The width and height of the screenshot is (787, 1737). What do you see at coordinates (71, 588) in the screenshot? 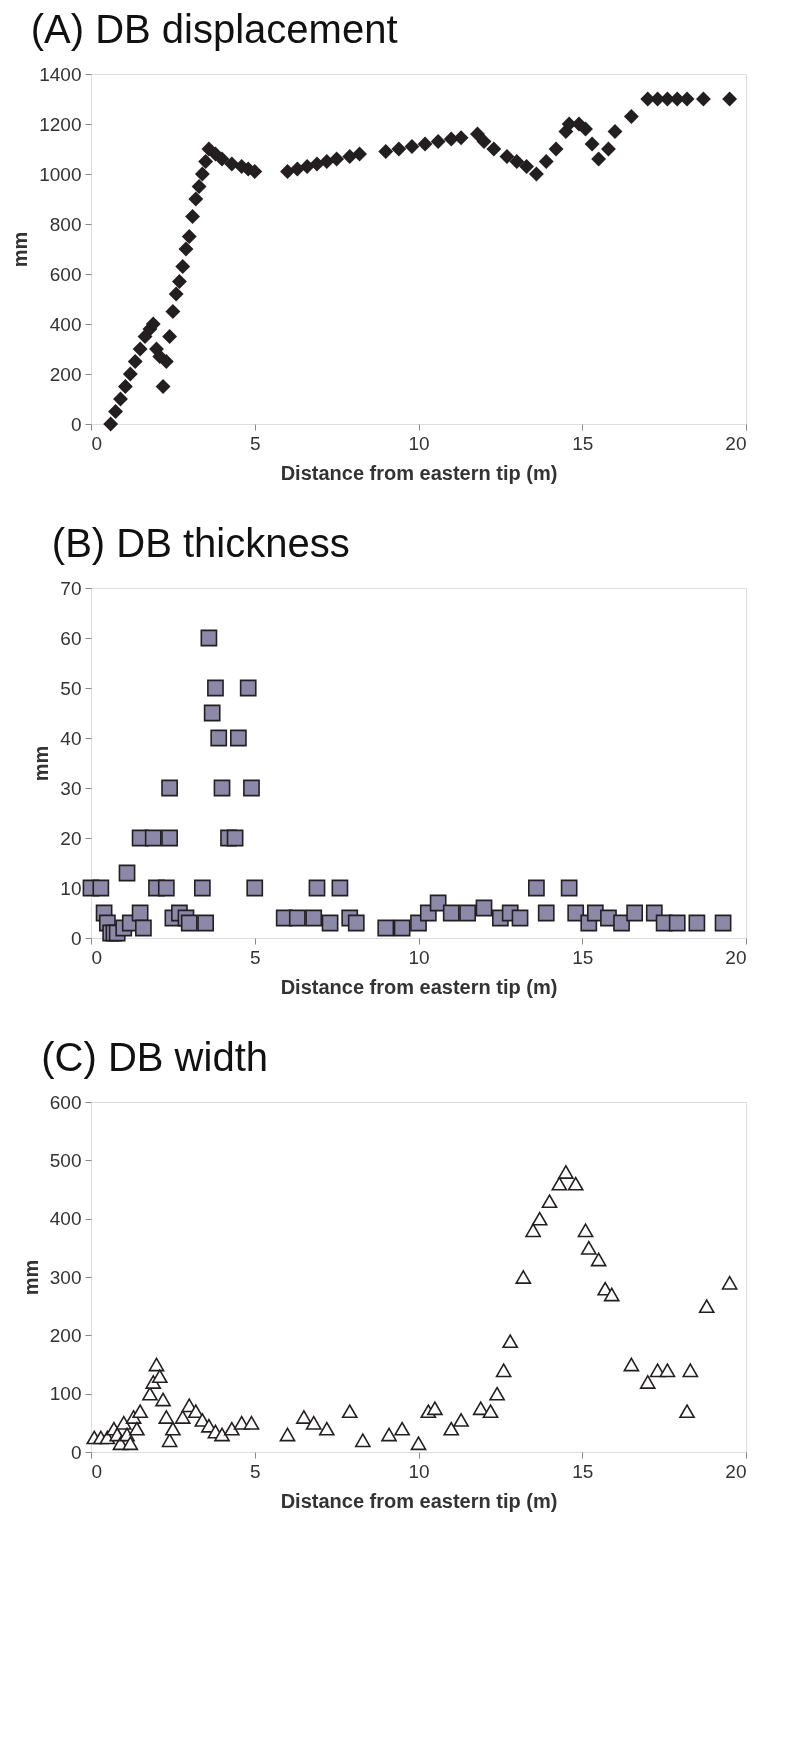
I see `y-tick-label: 70` at bounding box center [71, 588].